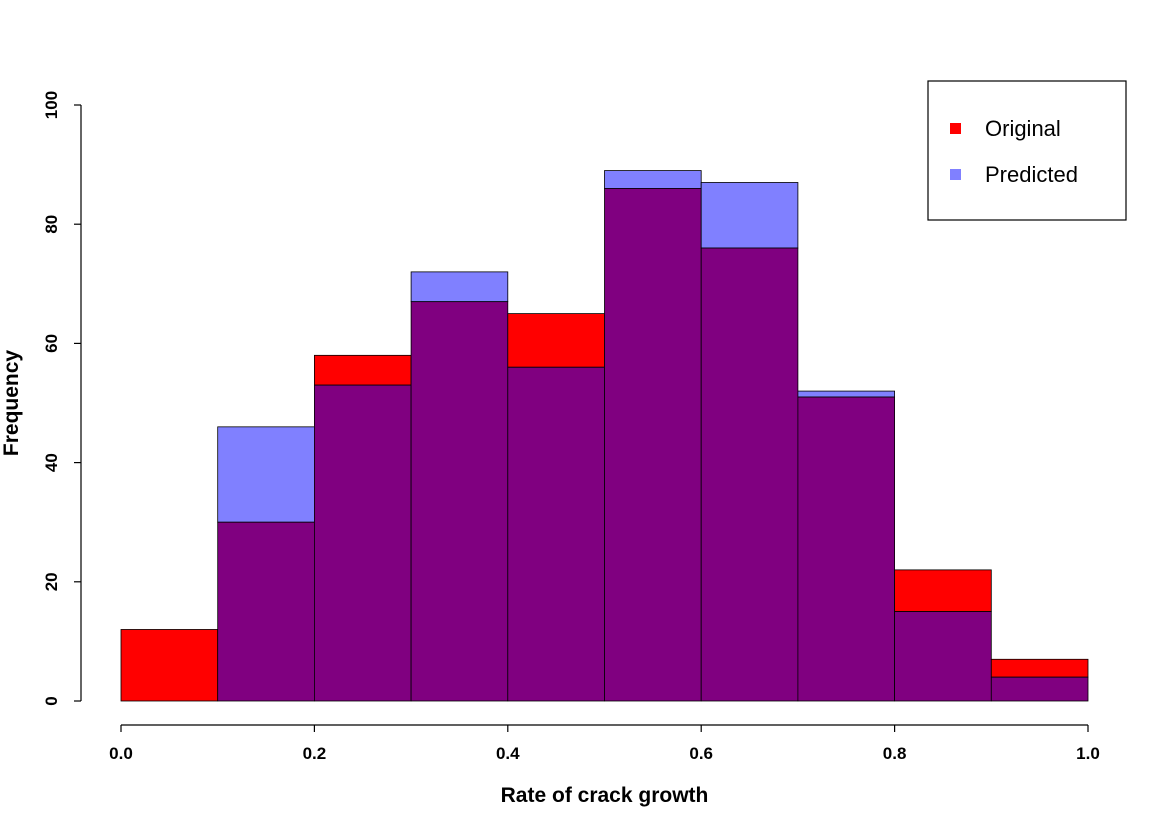  I want to click on bar-predicted-excess-0.1-0.2, so click(266, 474).